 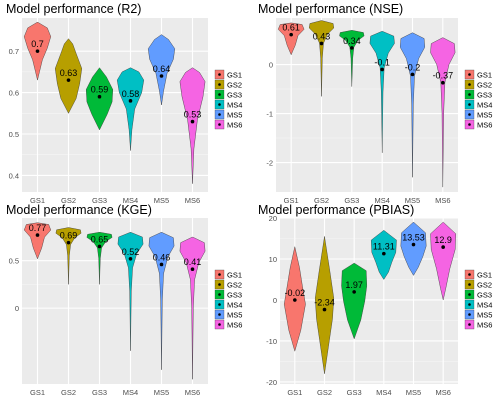 I want to click on y-tick-label: -20, so click(x=271, y=382).